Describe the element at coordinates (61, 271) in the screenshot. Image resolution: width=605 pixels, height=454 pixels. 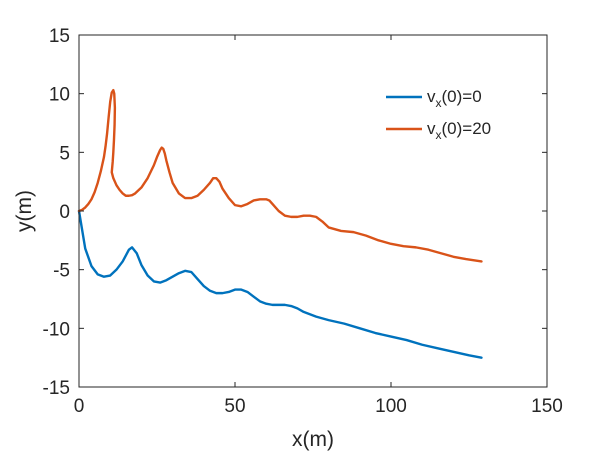
I see `y-tick-label: -5` at that location.